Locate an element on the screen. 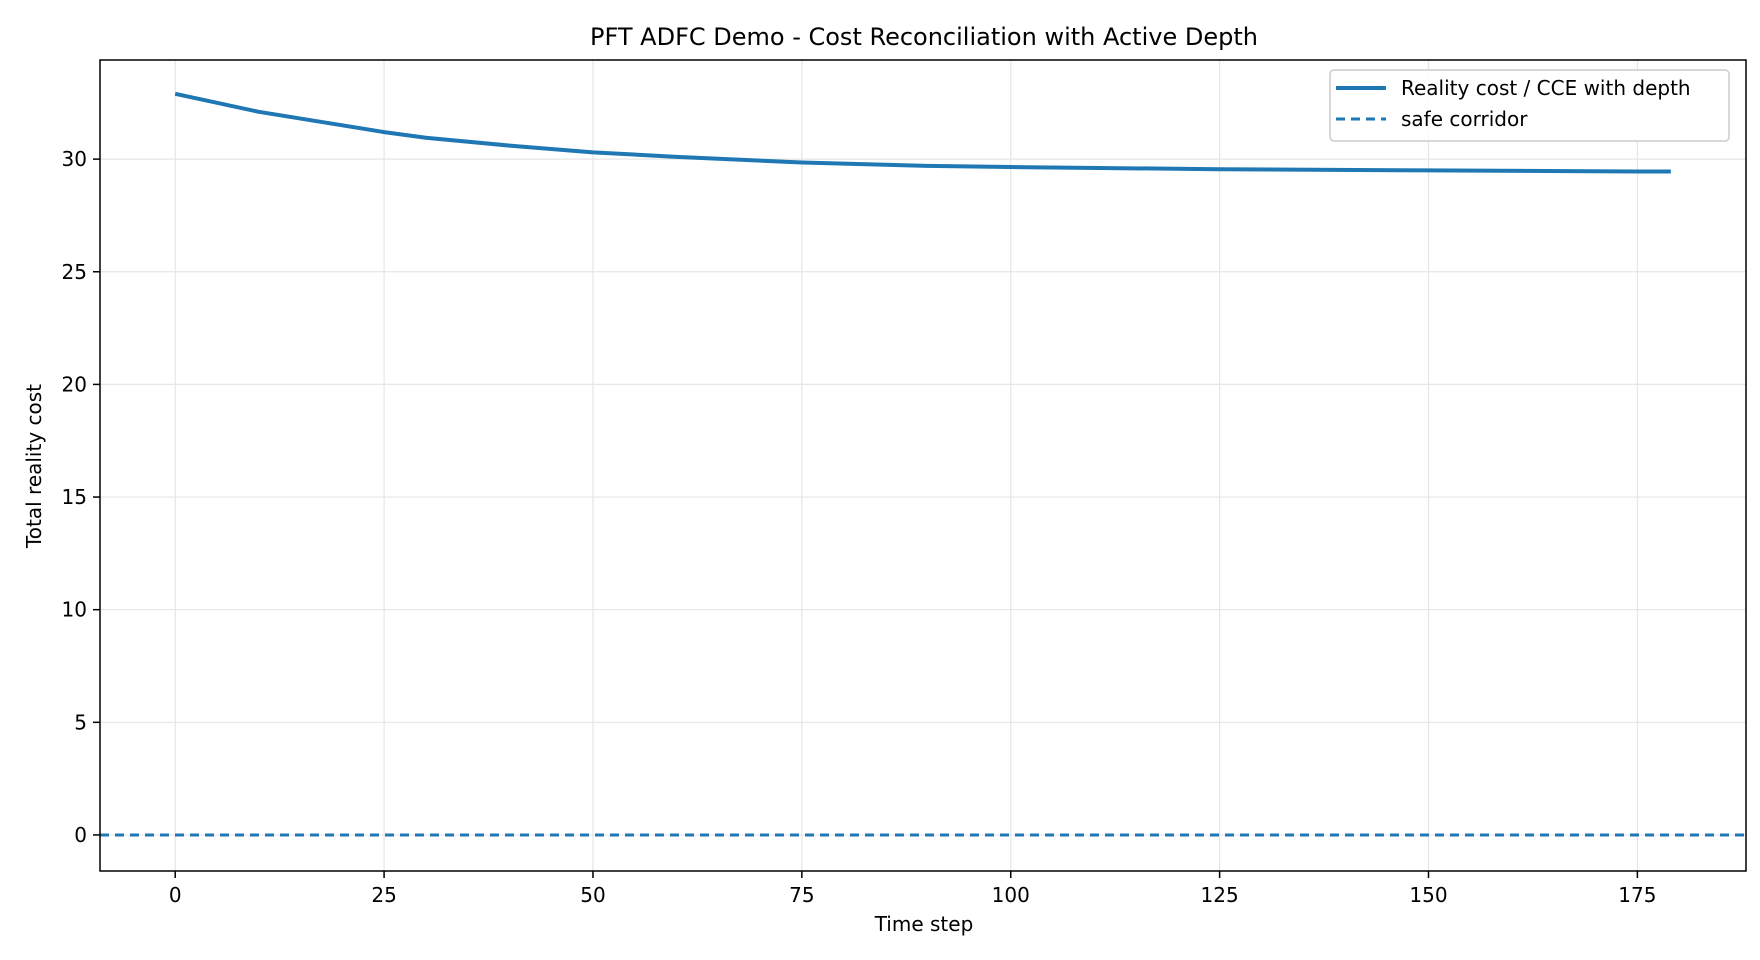  y-tick-label: 0 is located at coordinates (80, 835).